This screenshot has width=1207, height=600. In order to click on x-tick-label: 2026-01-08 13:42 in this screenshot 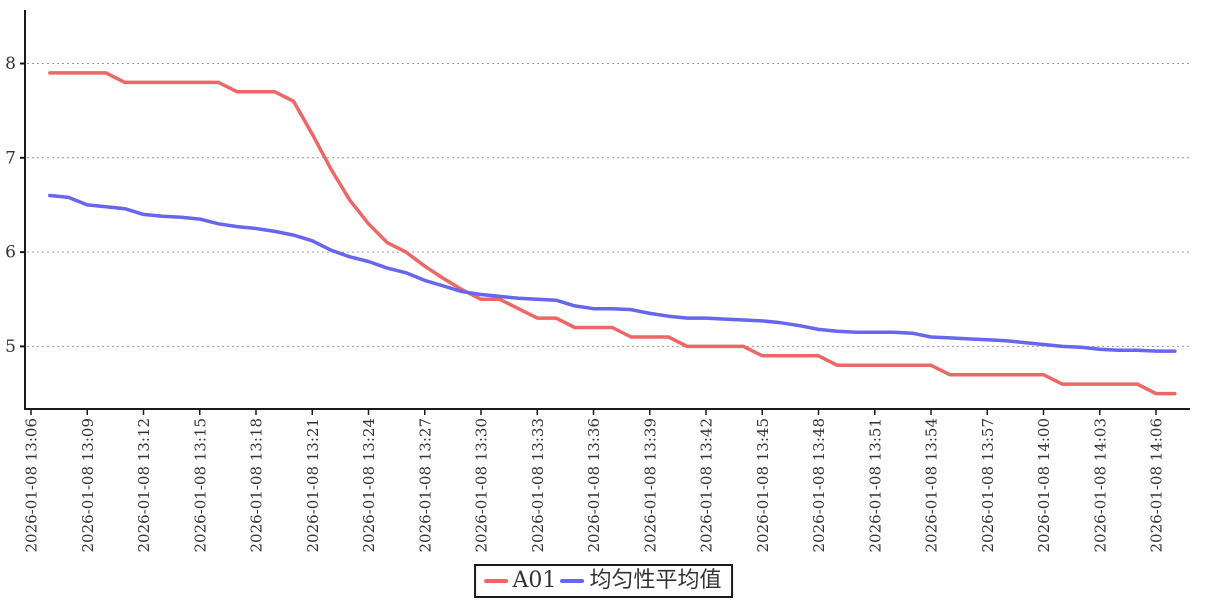, I will do `click(707, 485)`.